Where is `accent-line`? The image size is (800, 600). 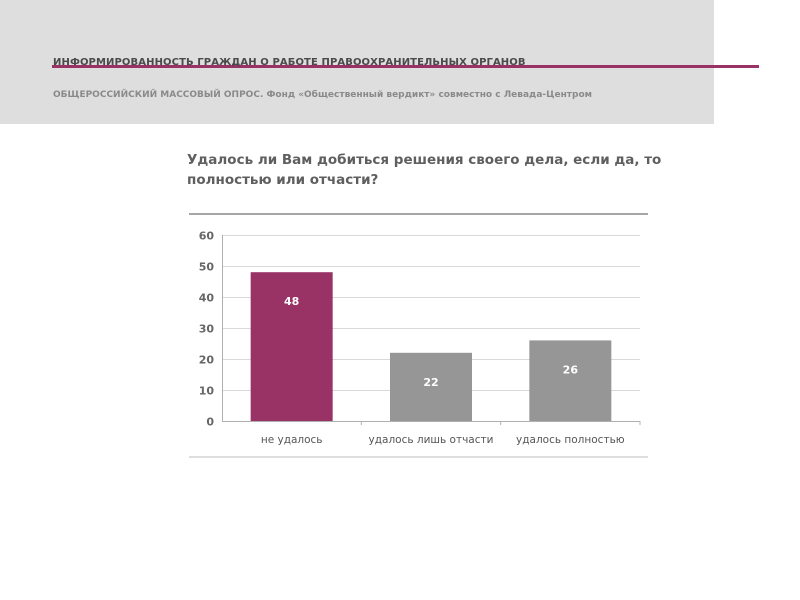
accent-line is located at coordinates (405, 66).